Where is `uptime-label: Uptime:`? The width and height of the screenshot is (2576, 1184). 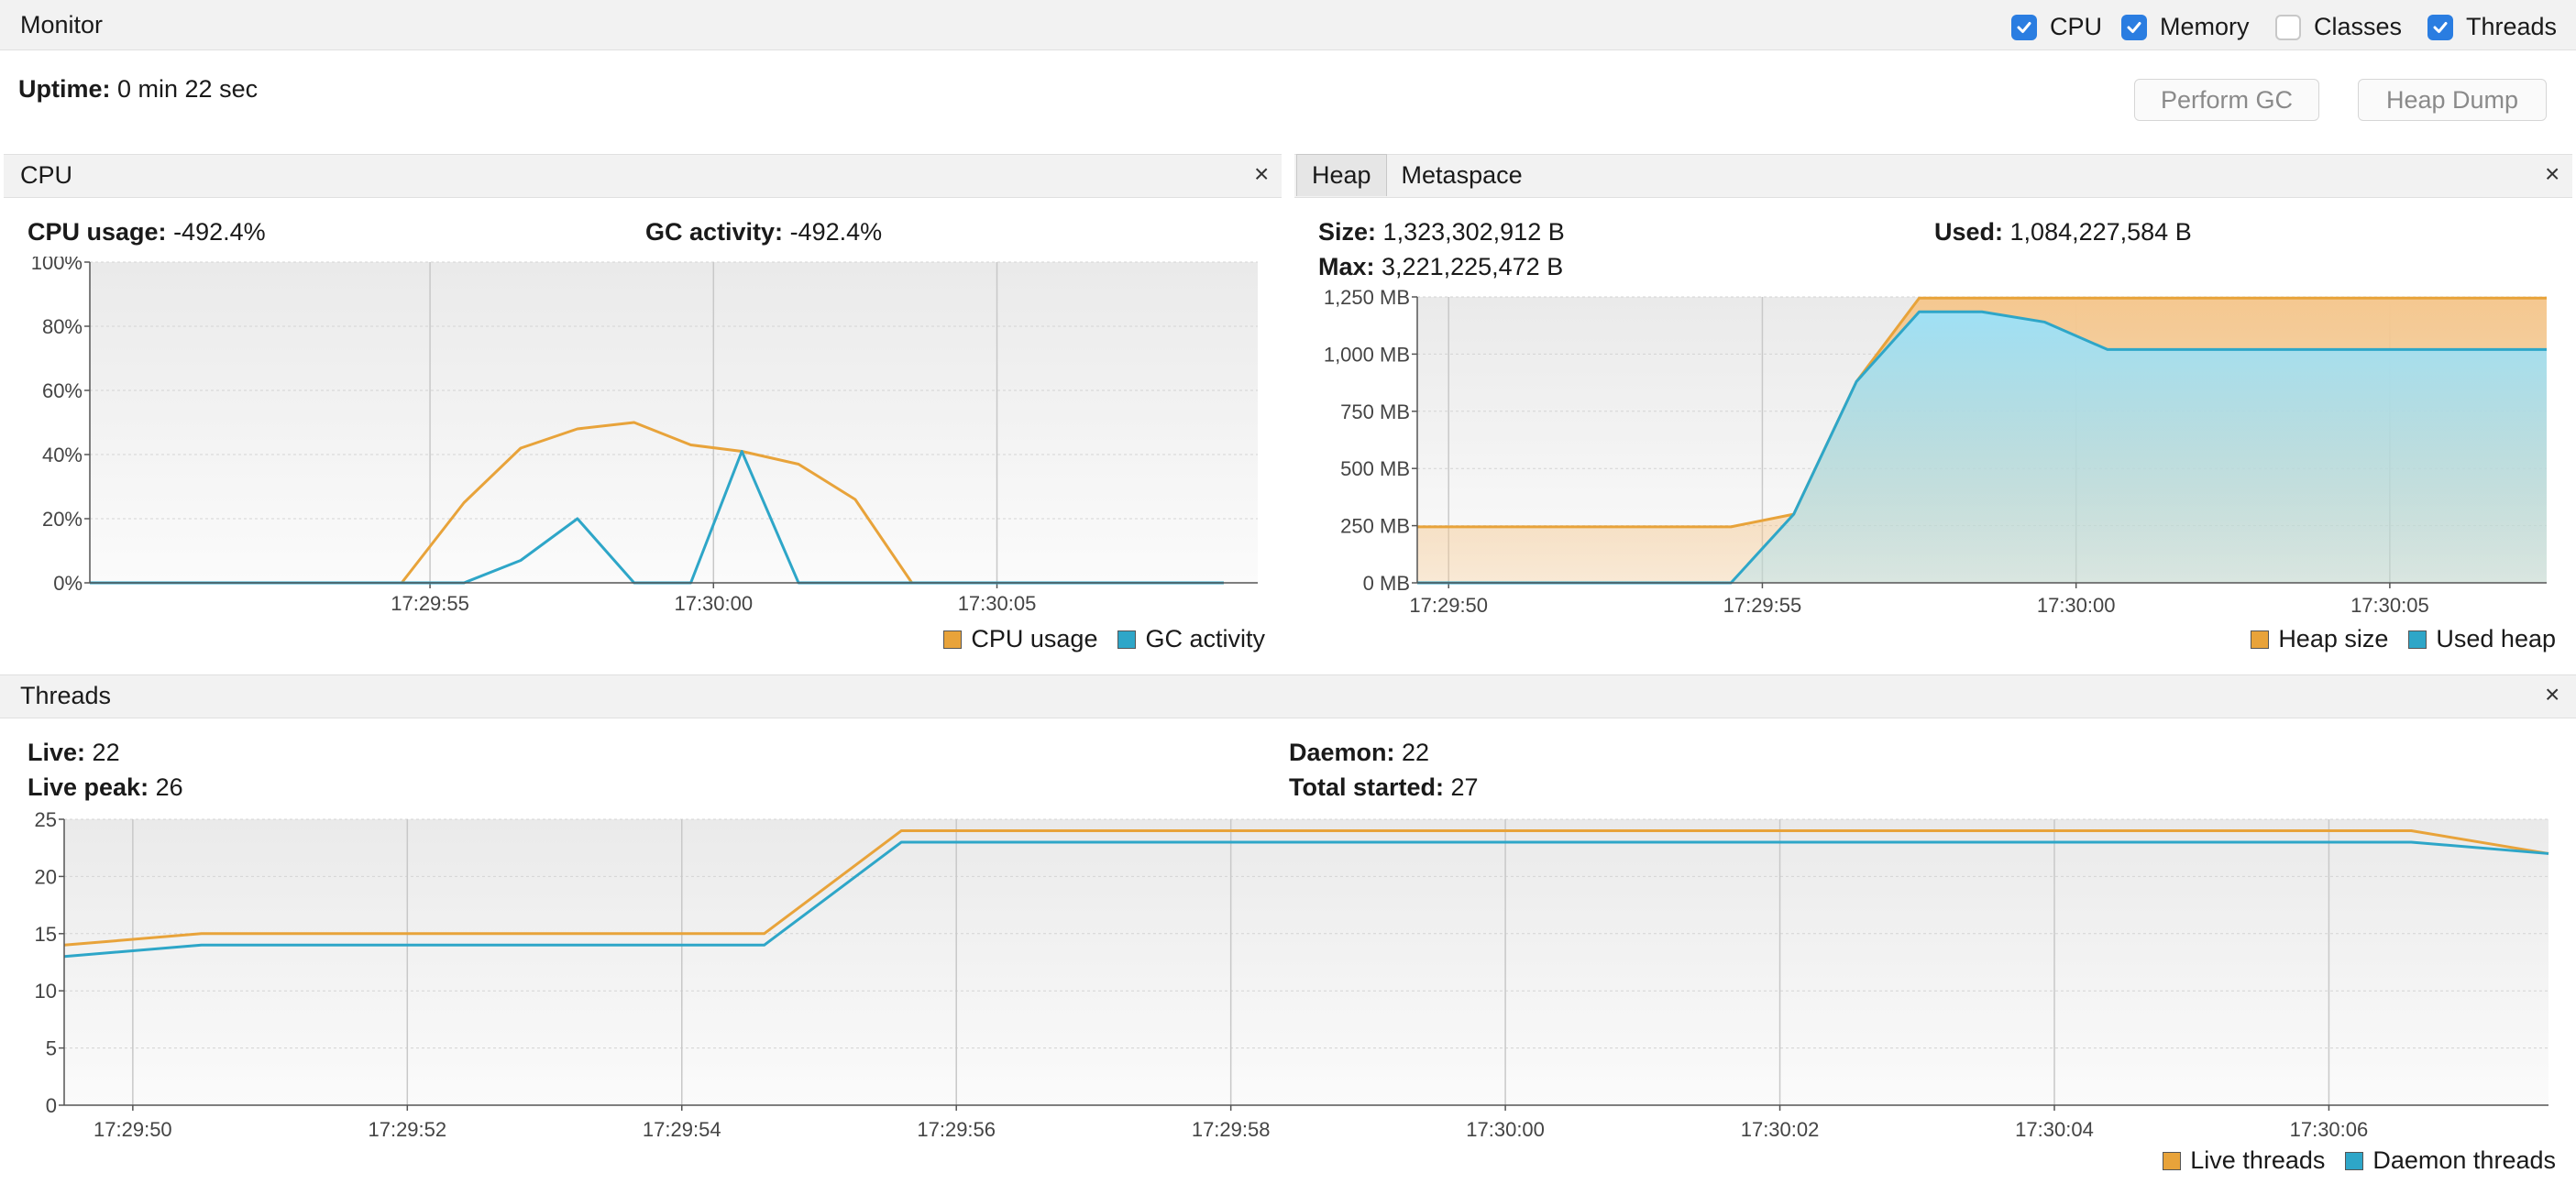
uptime-label: Uptime: is located at coordinates (64, 89).